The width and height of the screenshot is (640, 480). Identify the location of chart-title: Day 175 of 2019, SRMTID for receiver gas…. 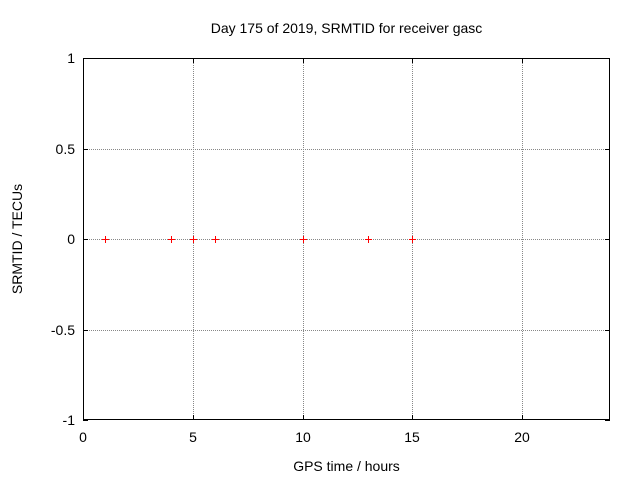
(346, 28).